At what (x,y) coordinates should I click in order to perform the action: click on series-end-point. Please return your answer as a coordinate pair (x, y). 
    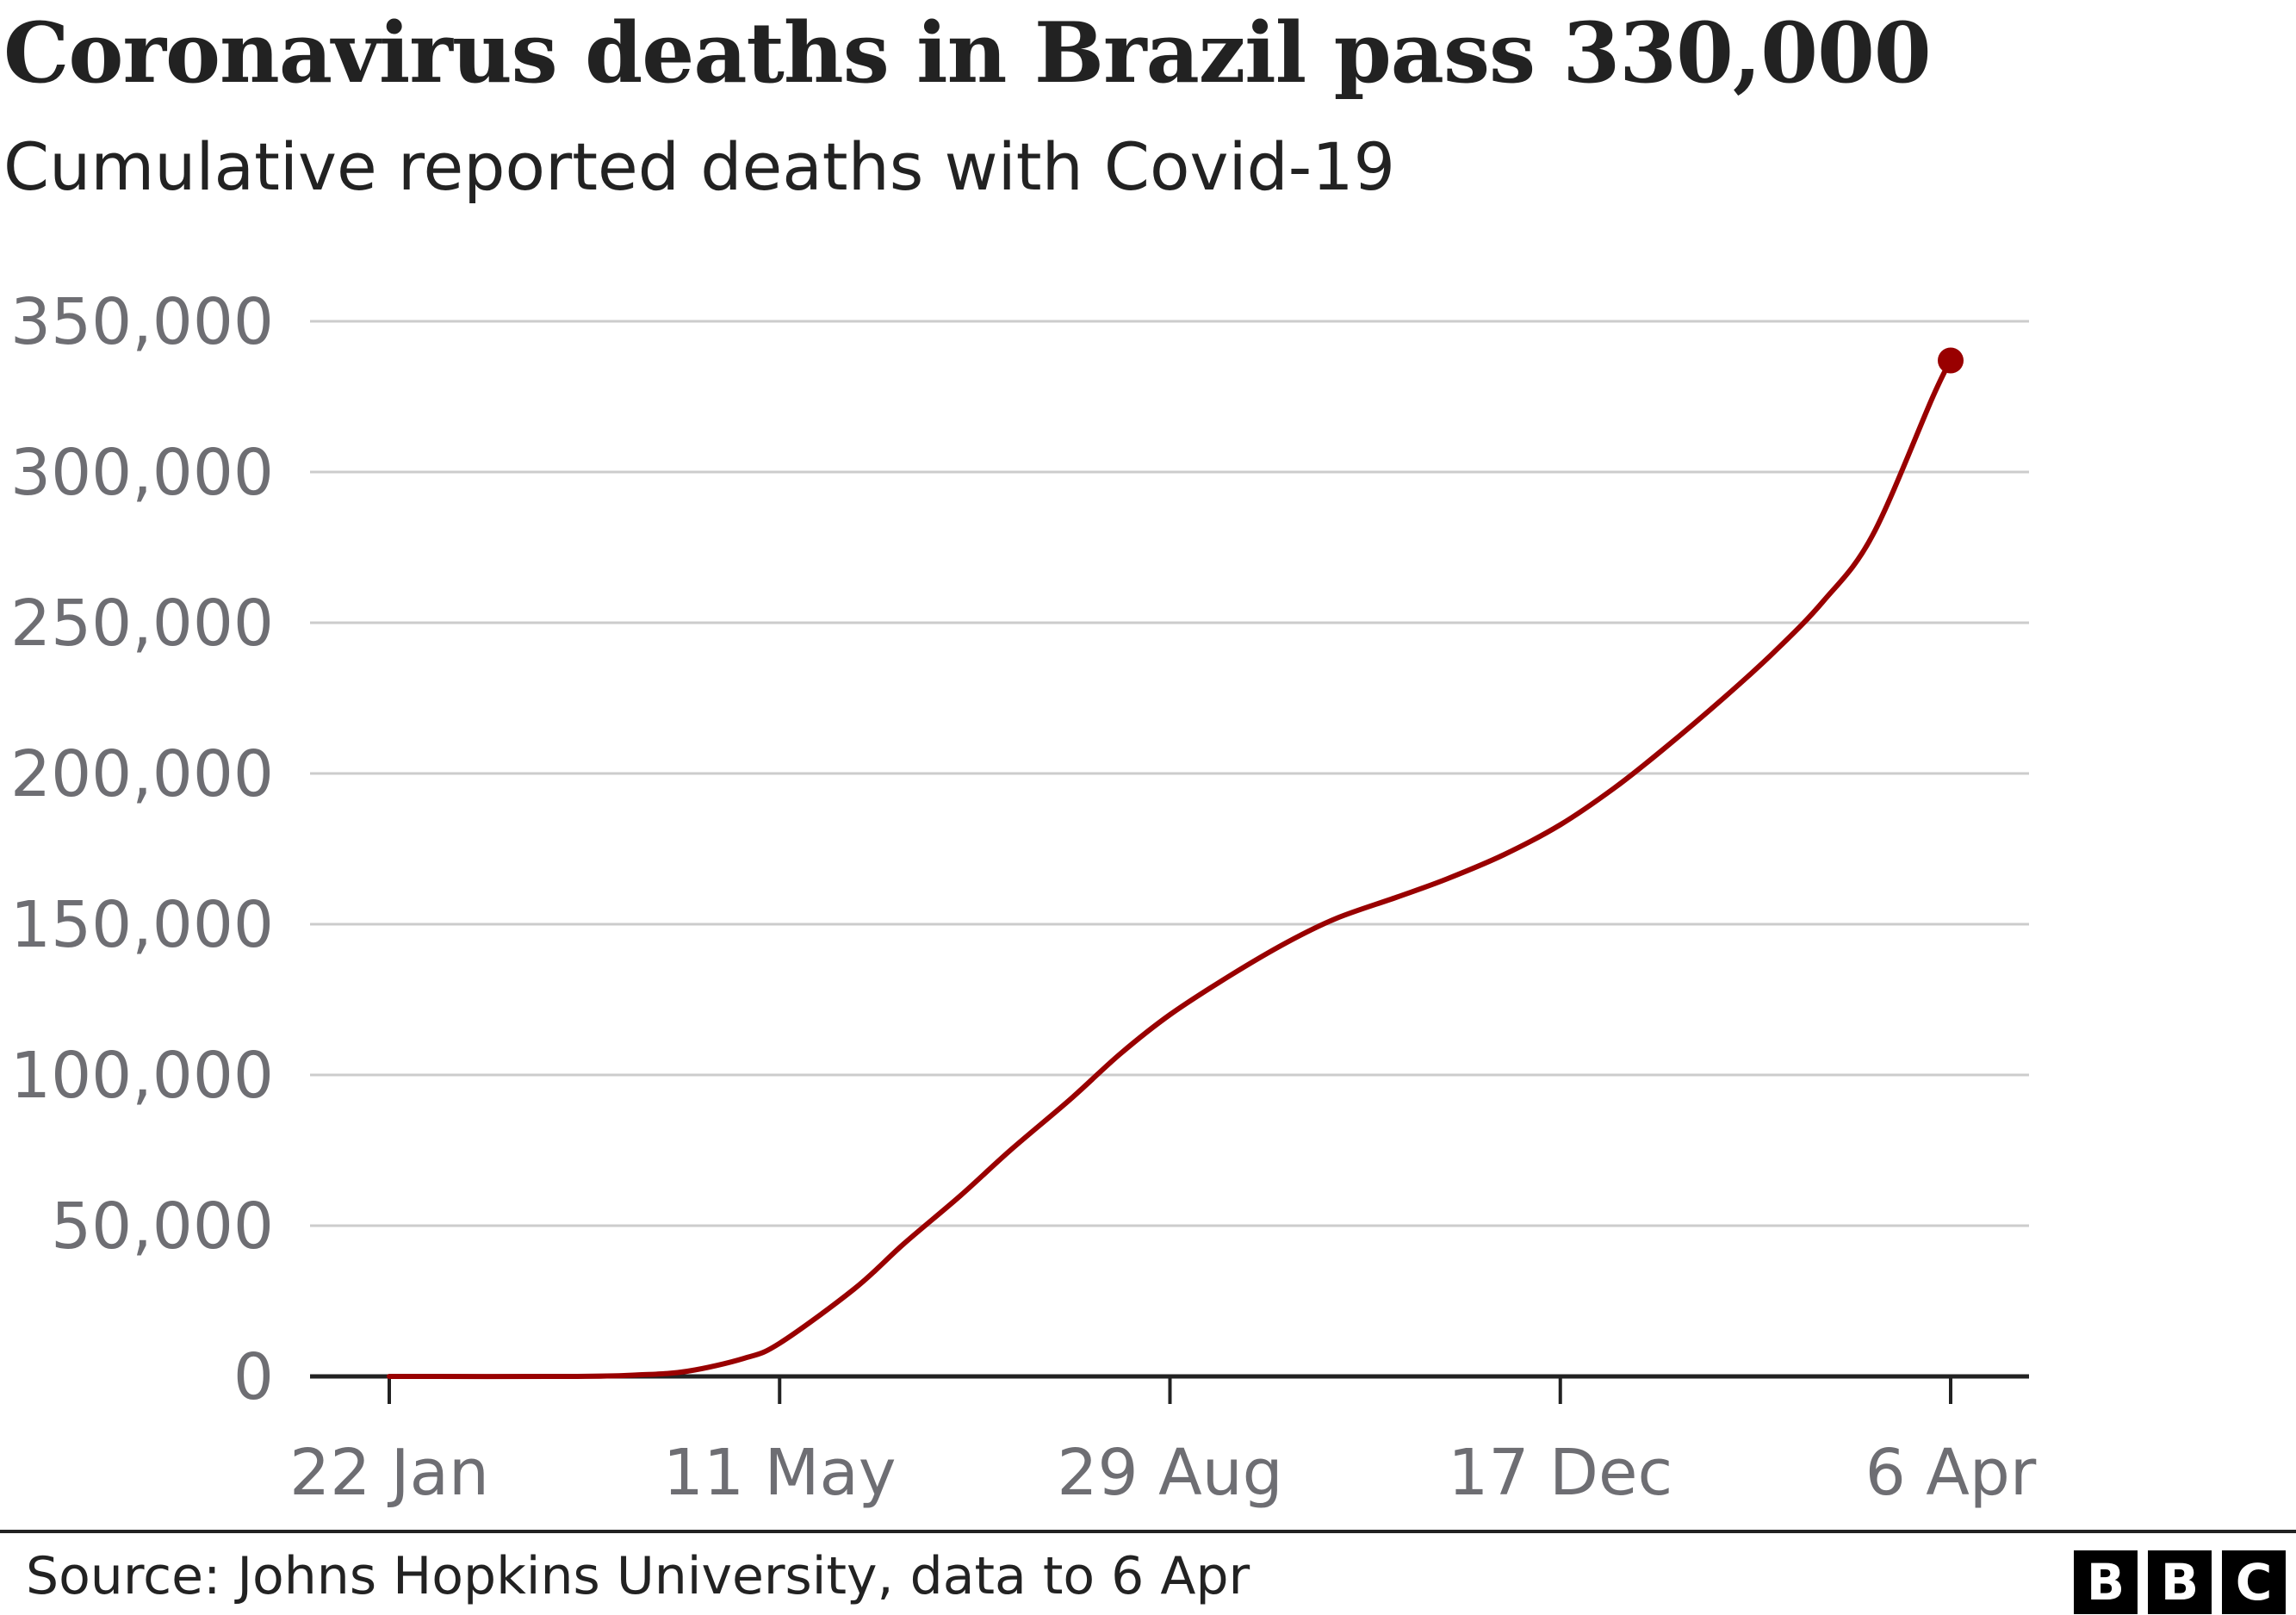
    Looking at the image, I should click on (1951, 360).